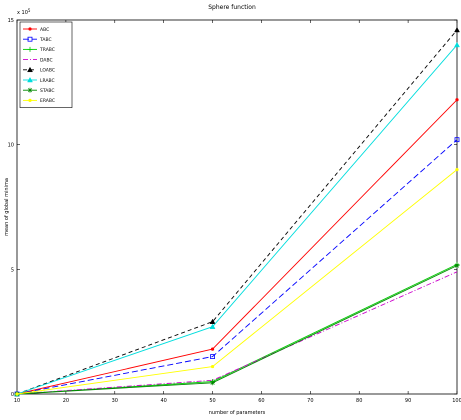  Describe the element at coordinates (261, 401) in the screenshot. I see `x-tick-label: 60` at that location.